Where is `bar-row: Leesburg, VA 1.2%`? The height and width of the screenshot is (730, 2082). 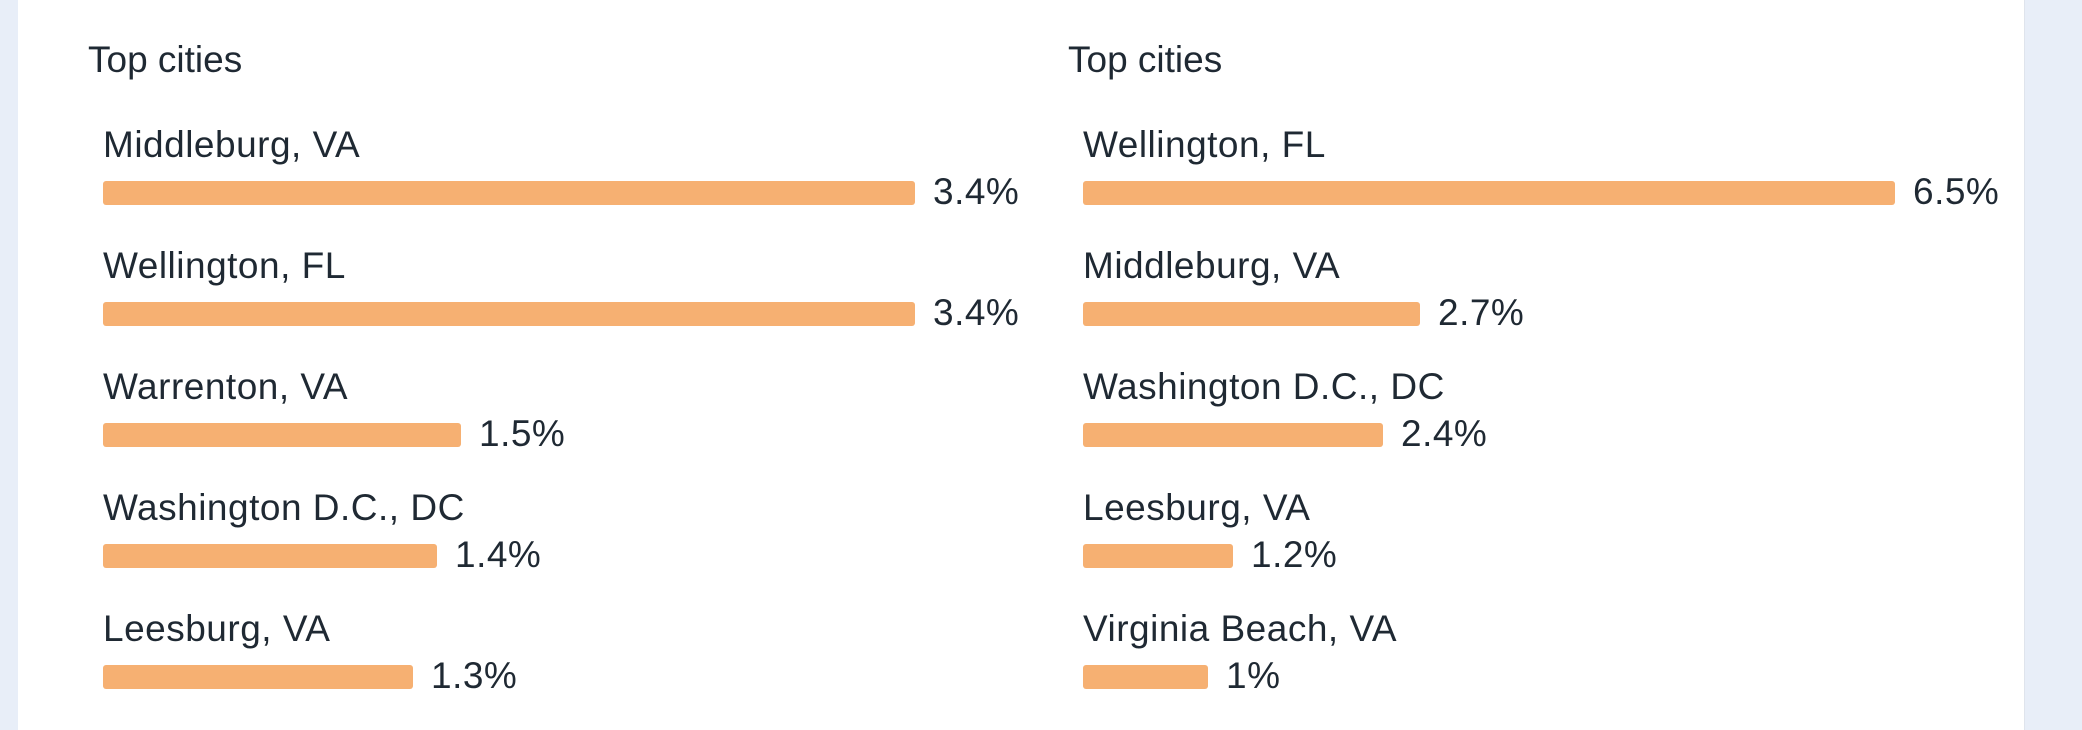 bar-row: Leesburg, VA 1.2% is located at coordinates (1563, 545).